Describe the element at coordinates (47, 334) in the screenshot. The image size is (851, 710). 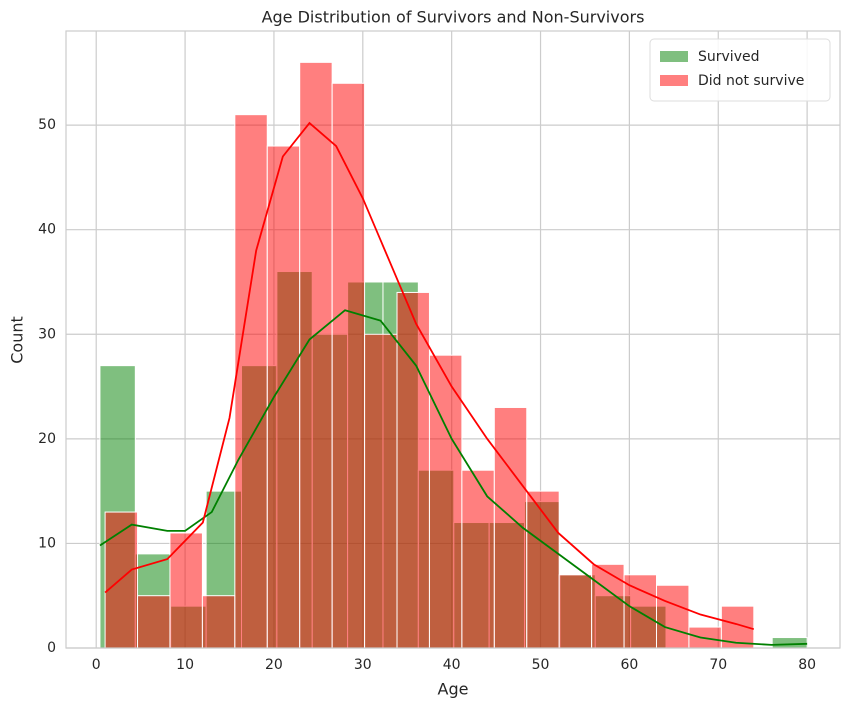
I see `y-tick-label: 30` at that location.